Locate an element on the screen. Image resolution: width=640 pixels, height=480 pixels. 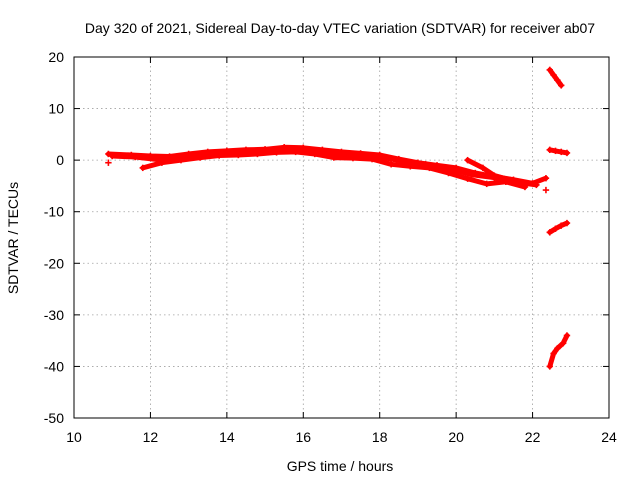
y-tick-label: 10 is located at coordinates (56, 109).